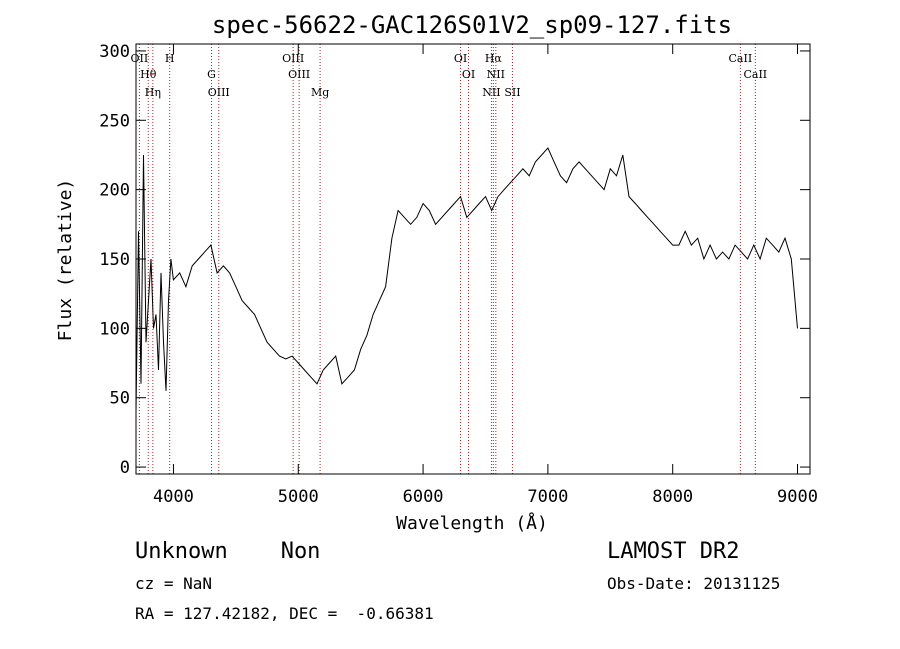  What do you see at coordinates (228, 551) in the screenshot?
I see `object-class: Unknown Non` at bounding box center [228, 551].